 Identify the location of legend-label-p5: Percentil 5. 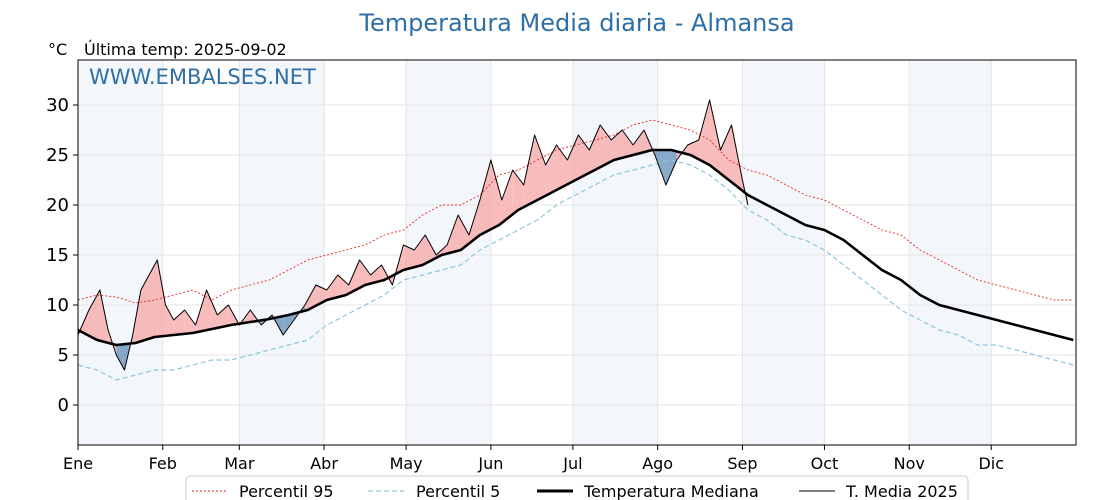
(458, 491).